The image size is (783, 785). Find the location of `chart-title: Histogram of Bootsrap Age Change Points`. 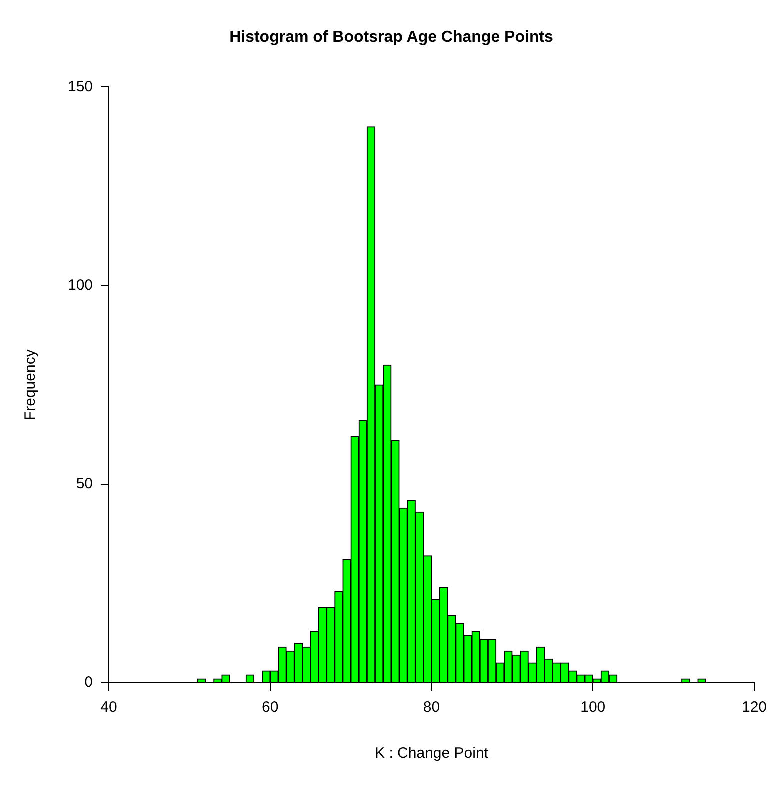

chart-title: Histogram of Bootsrap Age Change Points is located at coordinates (392, 37).